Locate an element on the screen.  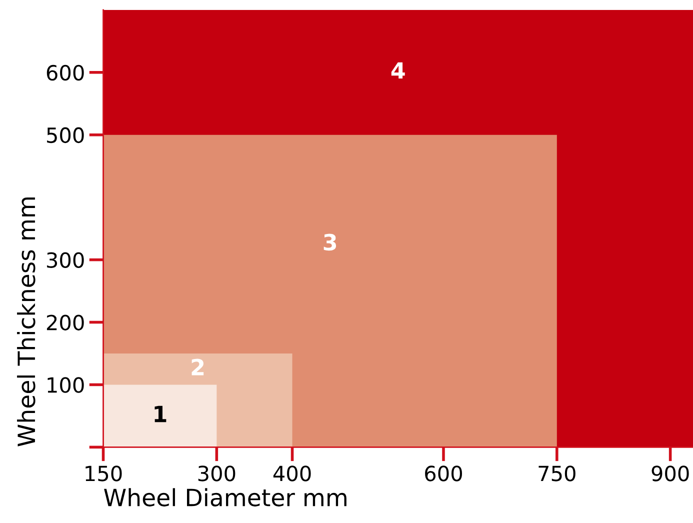
x-tick-label: 300 is located at coordinates (217, 474).